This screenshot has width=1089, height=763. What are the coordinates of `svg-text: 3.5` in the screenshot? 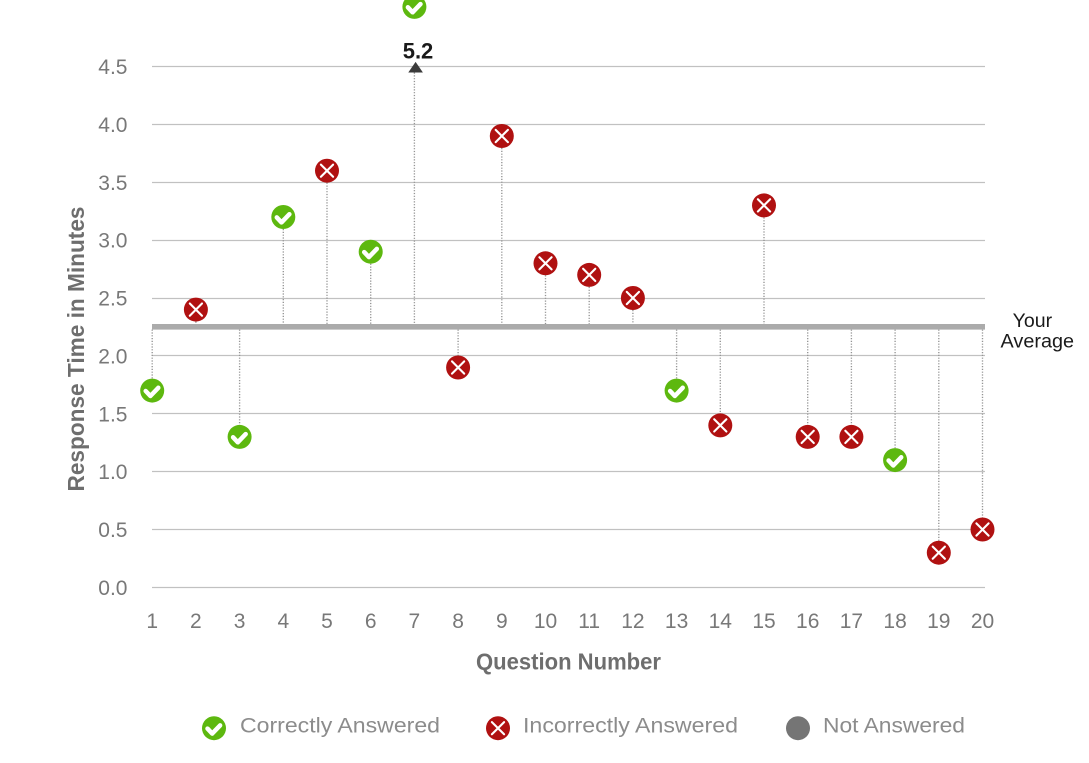 It's located at (112, 183).